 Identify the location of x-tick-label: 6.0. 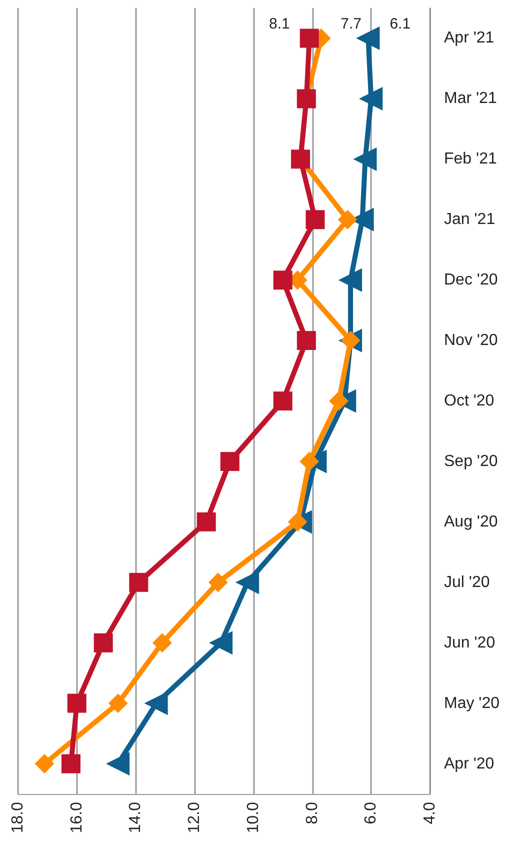
(371, 813).